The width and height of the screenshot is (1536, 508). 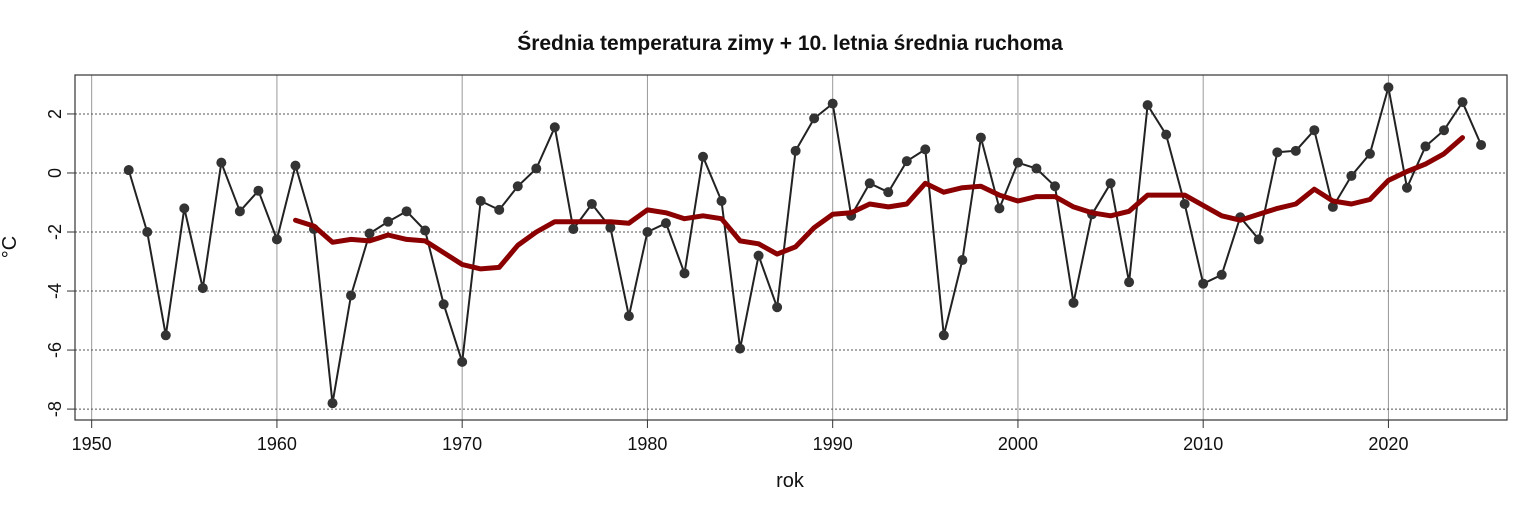 I want to click on x-tick-label: 1970, so click(x=462, y=444).